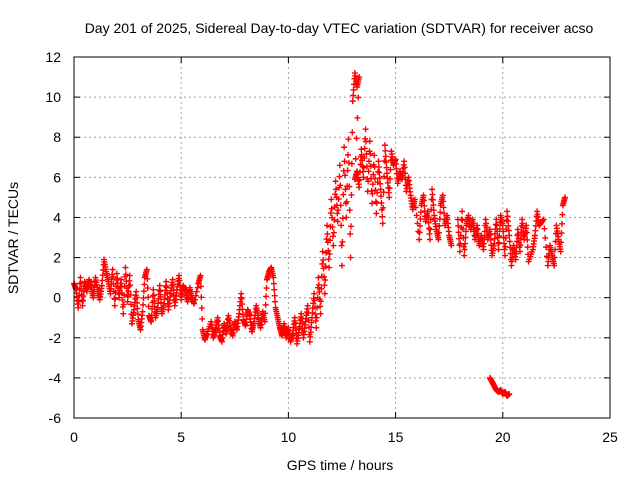 This screenshot has width=640, height=480. What do you see at coordinates (181, 437) in the screenshot?
I see `x-tick-label: 5` at bounding box center [181, 437].